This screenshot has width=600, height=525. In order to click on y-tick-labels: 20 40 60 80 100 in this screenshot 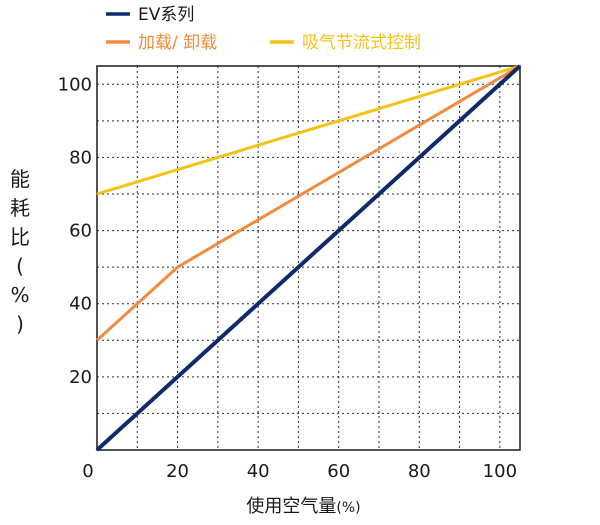, I will do `click(75, 231)`.